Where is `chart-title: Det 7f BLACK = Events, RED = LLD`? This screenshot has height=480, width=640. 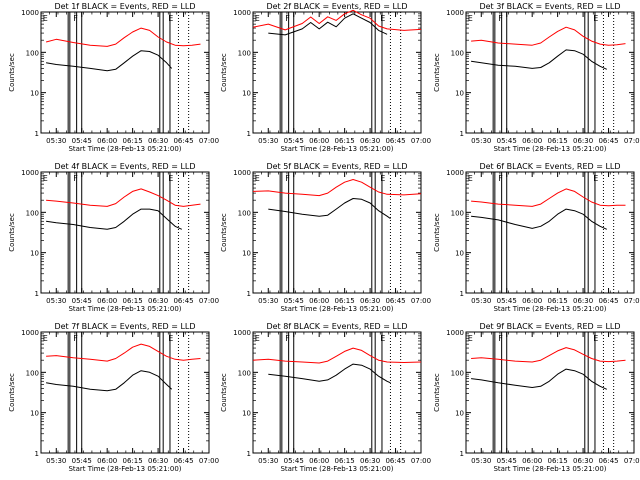 chart-title: Det 7f BLACK = Events, RED = LLD is located at coordinates (124, 326).